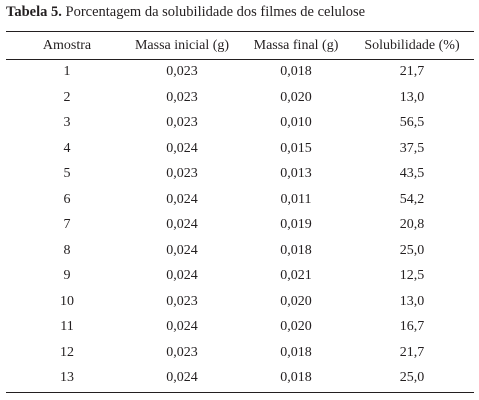  What do you see at coordinates (67, 122) in the screenshot?
I see `table-cell: 3` at bounding box center [67, 122].